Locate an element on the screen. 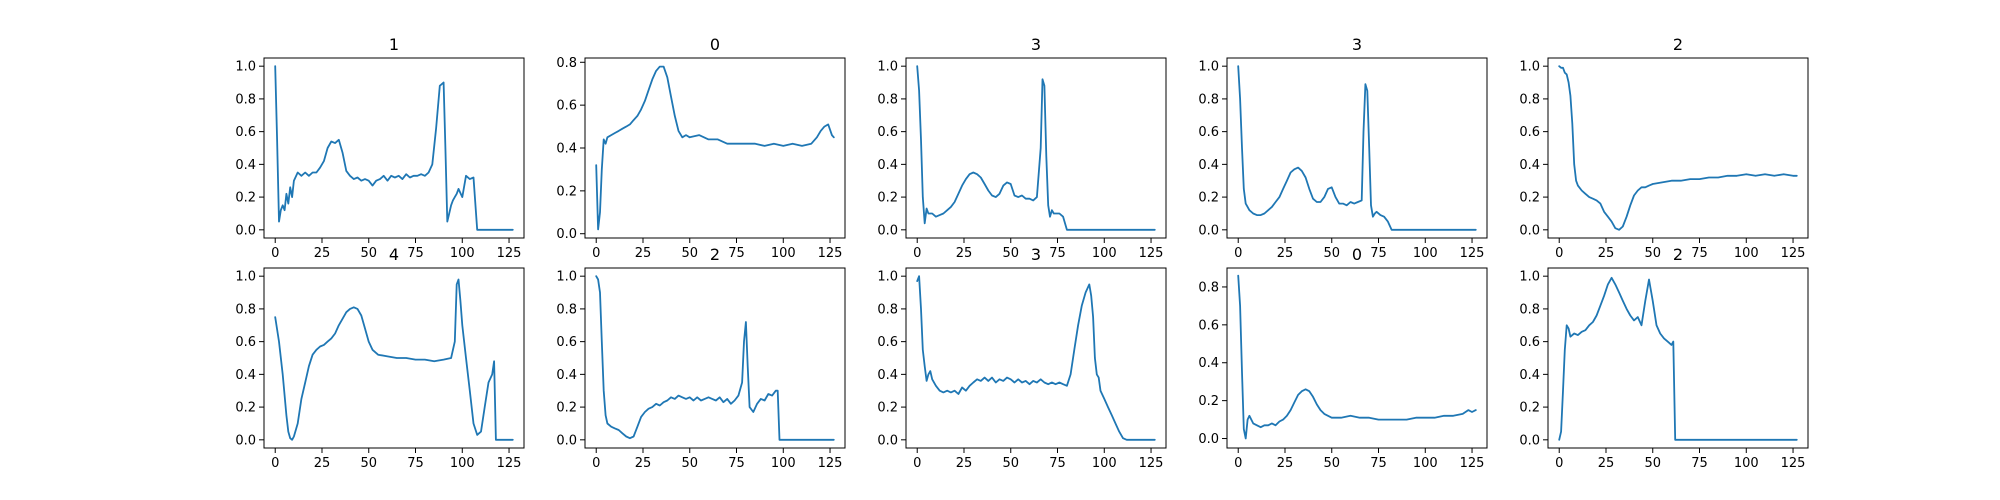  subplot-5: 2 0 25 50 75 100 125 0.0 0.2 0.4 0.6 0.8 1.0 is located at coordinates (1664, 148).